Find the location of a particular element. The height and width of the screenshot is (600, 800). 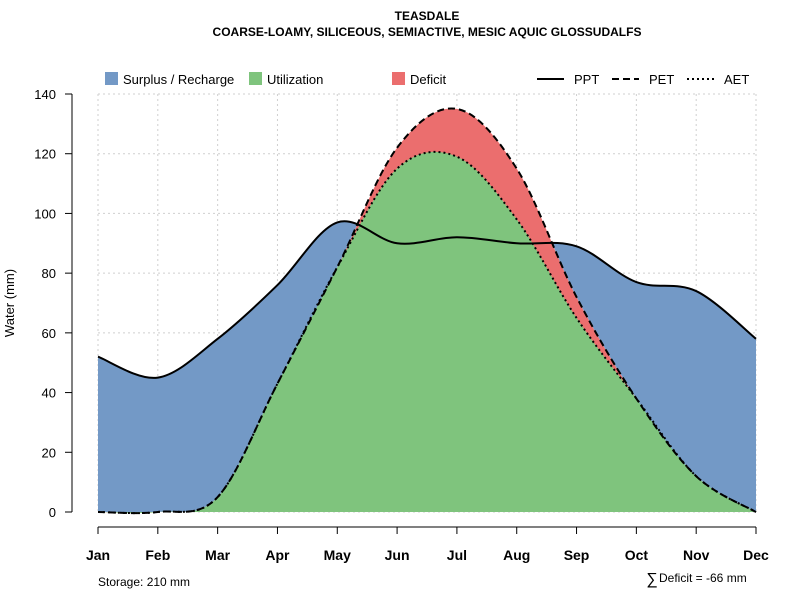

y-tick-label-80: 80 is located at coordinates (49, 273).